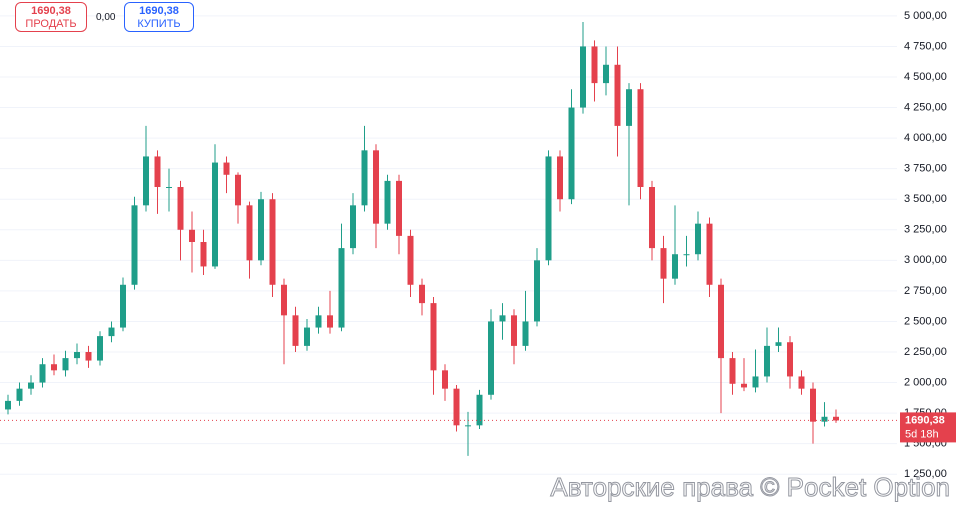 Image resolution: width=961 pixels, height=506 pixels. What do you see at coordinates (925, 199) in the screenshot?
I see `y-tick-label: 3 500,00` at bounding box center [925, 199].